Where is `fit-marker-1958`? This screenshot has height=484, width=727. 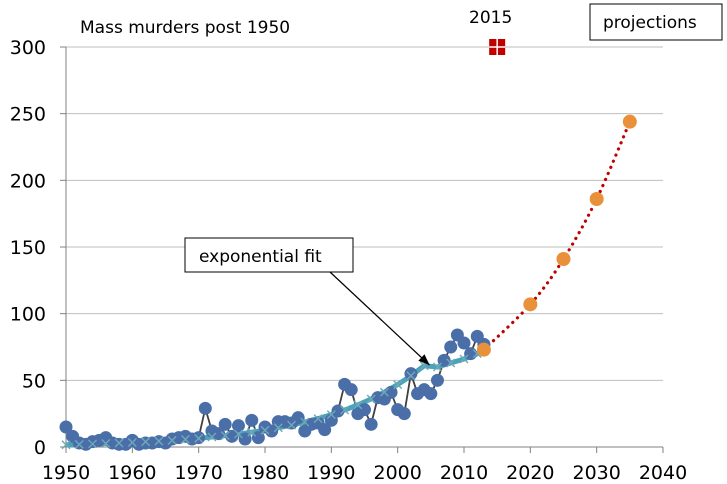 fit-marker-1958 is located at coordinates (119, 443).